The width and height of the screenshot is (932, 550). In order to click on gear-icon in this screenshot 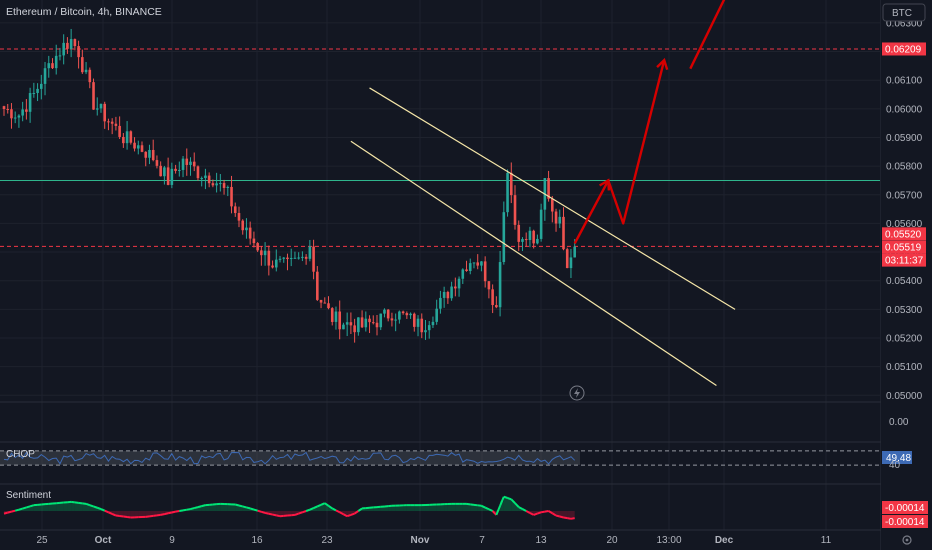, I will do `click(907, 540)`.